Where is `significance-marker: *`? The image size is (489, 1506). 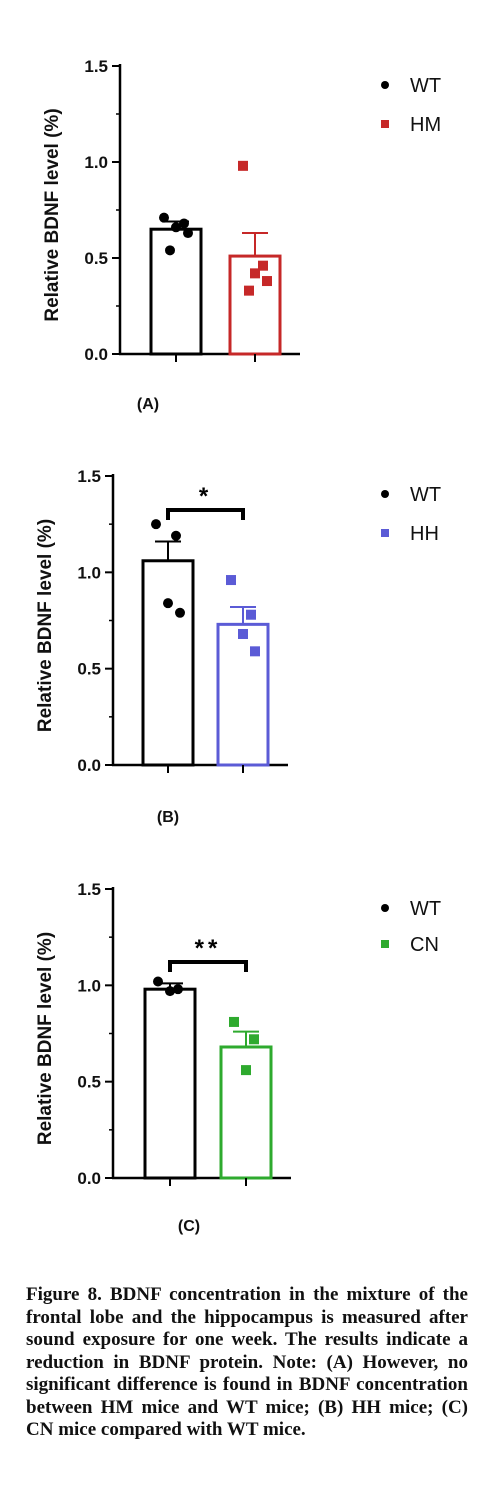
significance-marker: * is located at coordinates (205, 496).